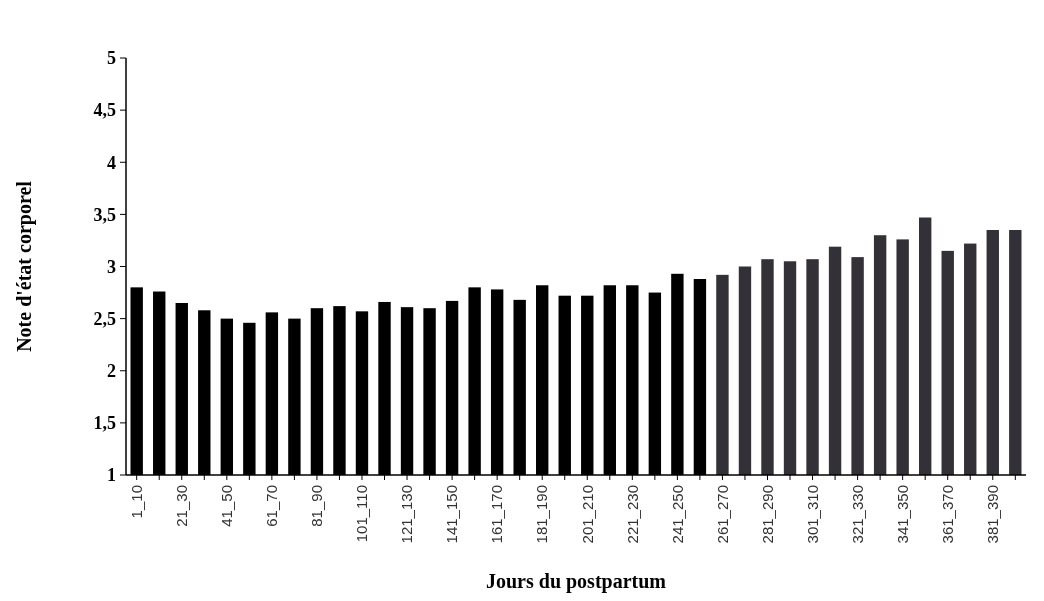 The height and width of the screenshot is (601, 1044). Describe the element at coordinates (542, 514) in the screenshot. I see `x-tick-label: 181_190` at that location.